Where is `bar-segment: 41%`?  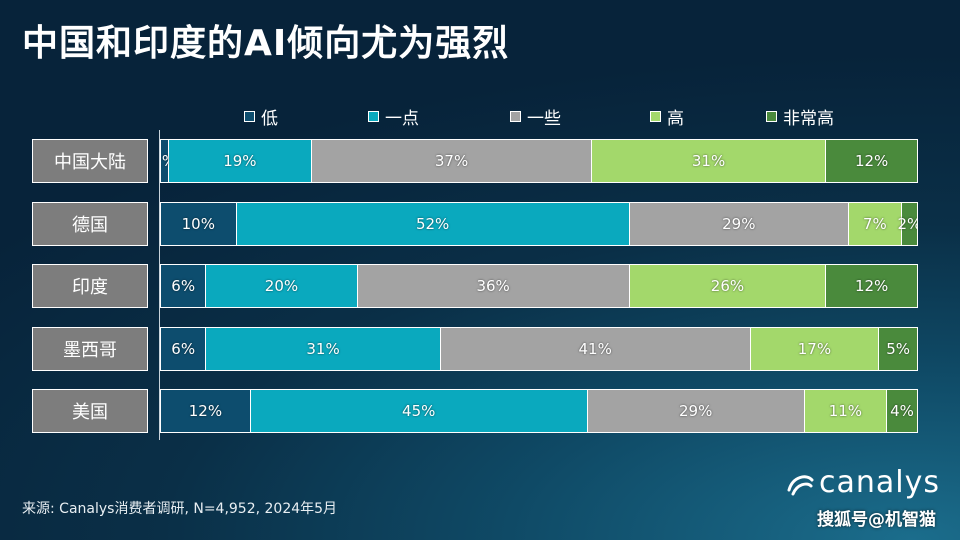 bar-segment: 41% is located at coordinates (595, 349).